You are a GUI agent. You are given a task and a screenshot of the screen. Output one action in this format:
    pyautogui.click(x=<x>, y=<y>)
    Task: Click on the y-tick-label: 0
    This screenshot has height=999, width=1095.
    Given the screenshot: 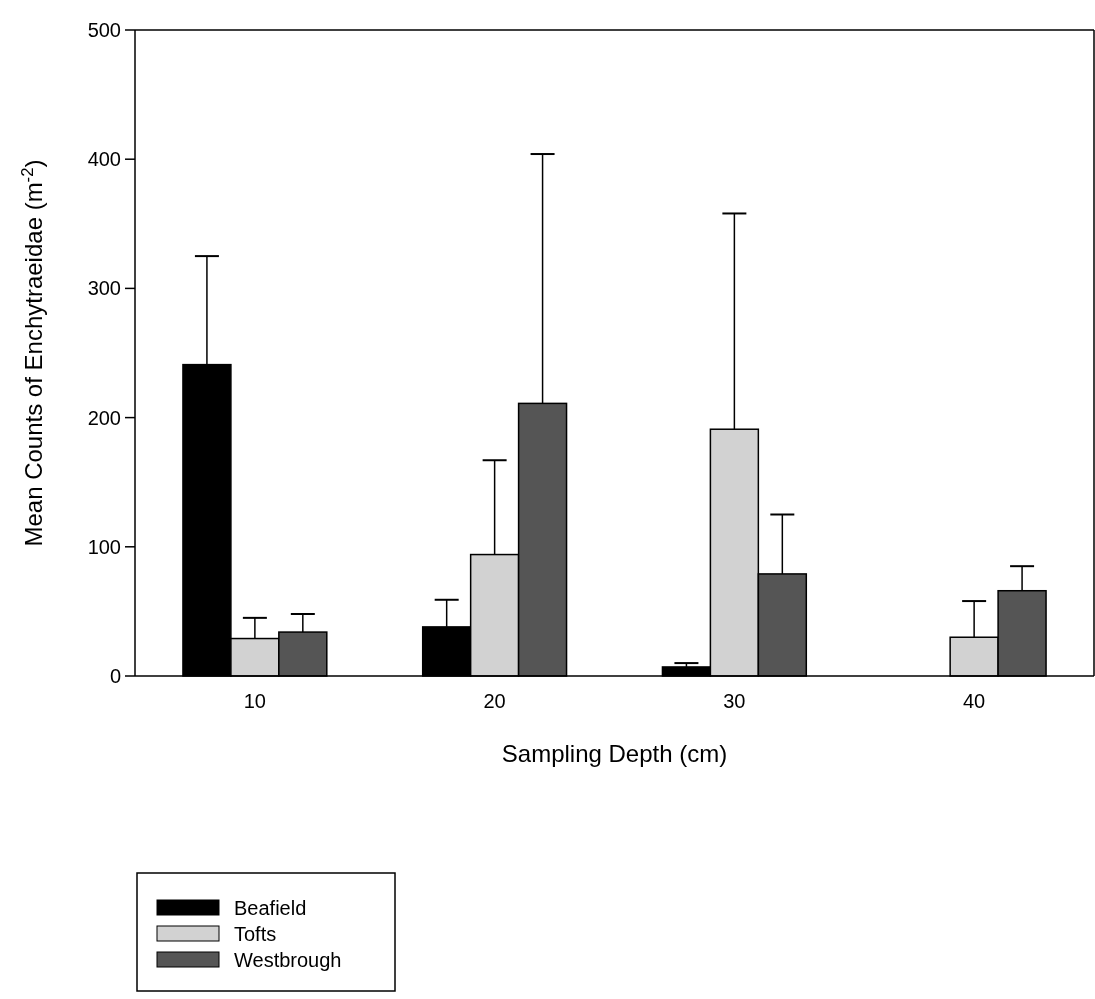 What is the action you would take?
    pyautogui.click(x=115, y=676)
    